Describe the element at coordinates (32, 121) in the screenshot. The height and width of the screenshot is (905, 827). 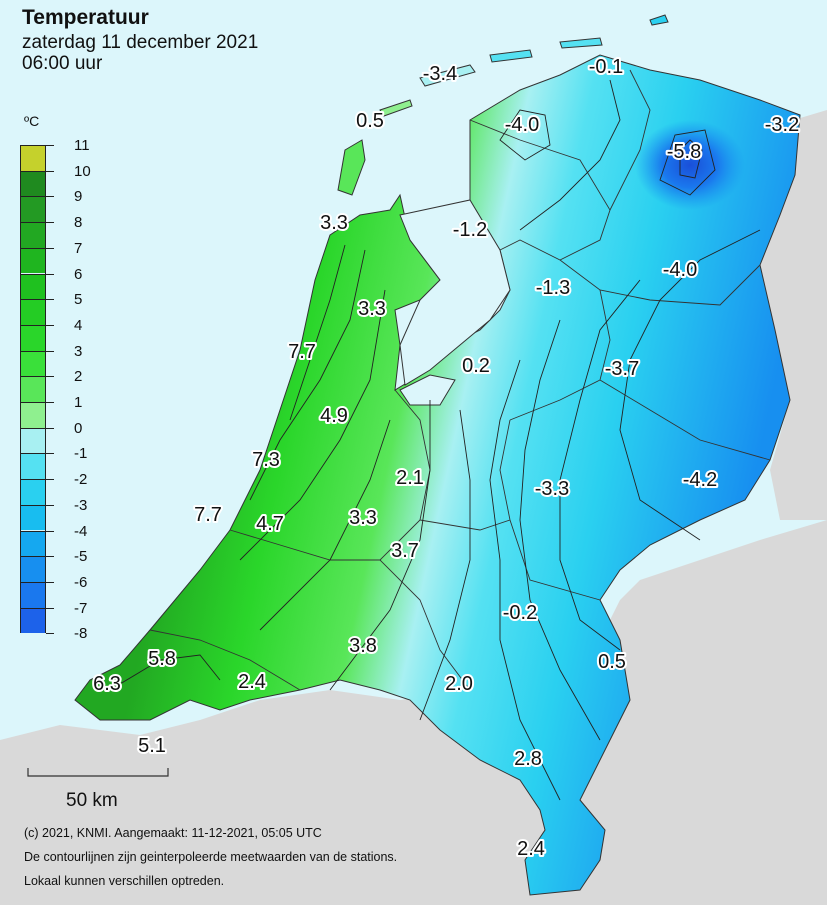
I see `legend-unit: ºC` at that location.